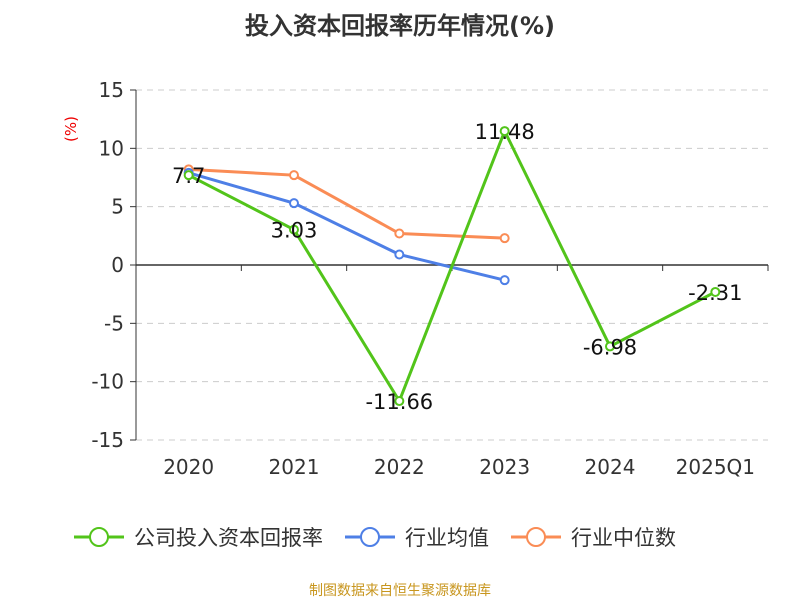 This screenshot has width=800, height=600. What do you see at coordinates (400, 26) in the screenshot?
I see `chart-title: 投入资本回报率历年情况(%)` at bounding box center [400, 26].